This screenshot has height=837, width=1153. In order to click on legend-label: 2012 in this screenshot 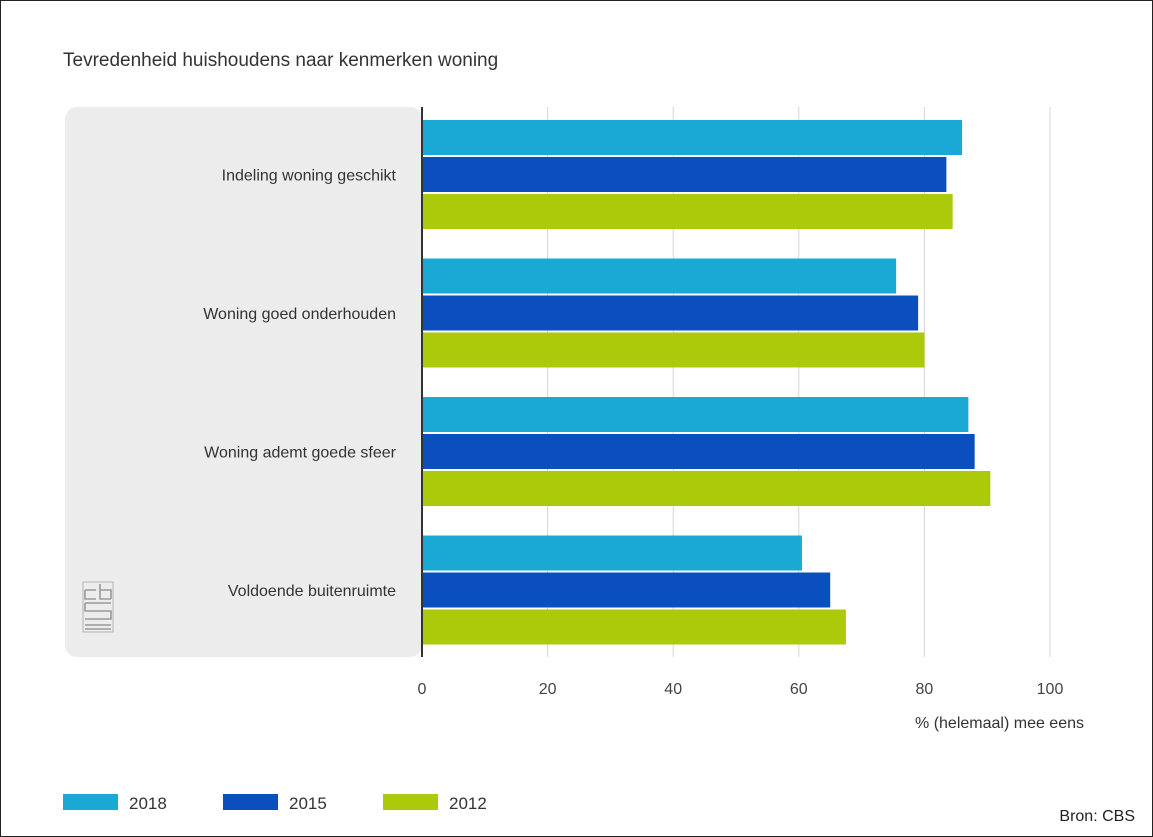, I will do `click(468, 803)`.